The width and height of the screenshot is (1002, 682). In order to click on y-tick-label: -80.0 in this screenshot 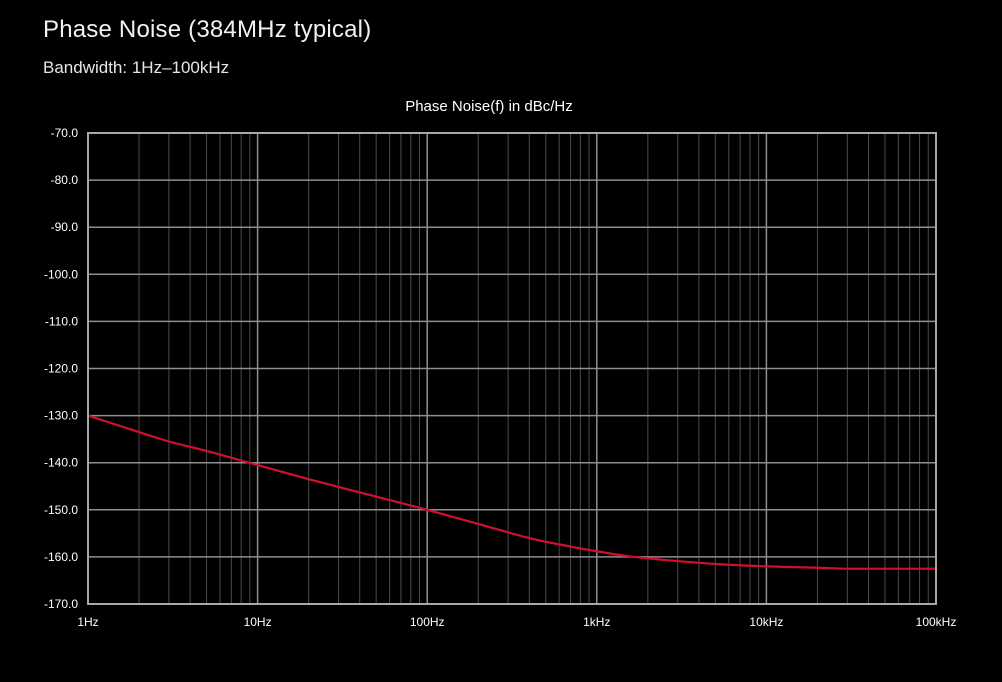, I will do `click(65, 180)`.